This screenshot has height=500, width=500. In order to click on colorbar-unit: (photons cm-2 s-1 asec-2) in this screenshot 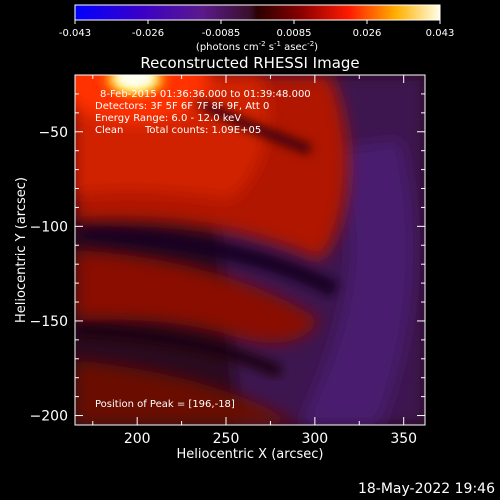, I will do `click(257, 46)`.